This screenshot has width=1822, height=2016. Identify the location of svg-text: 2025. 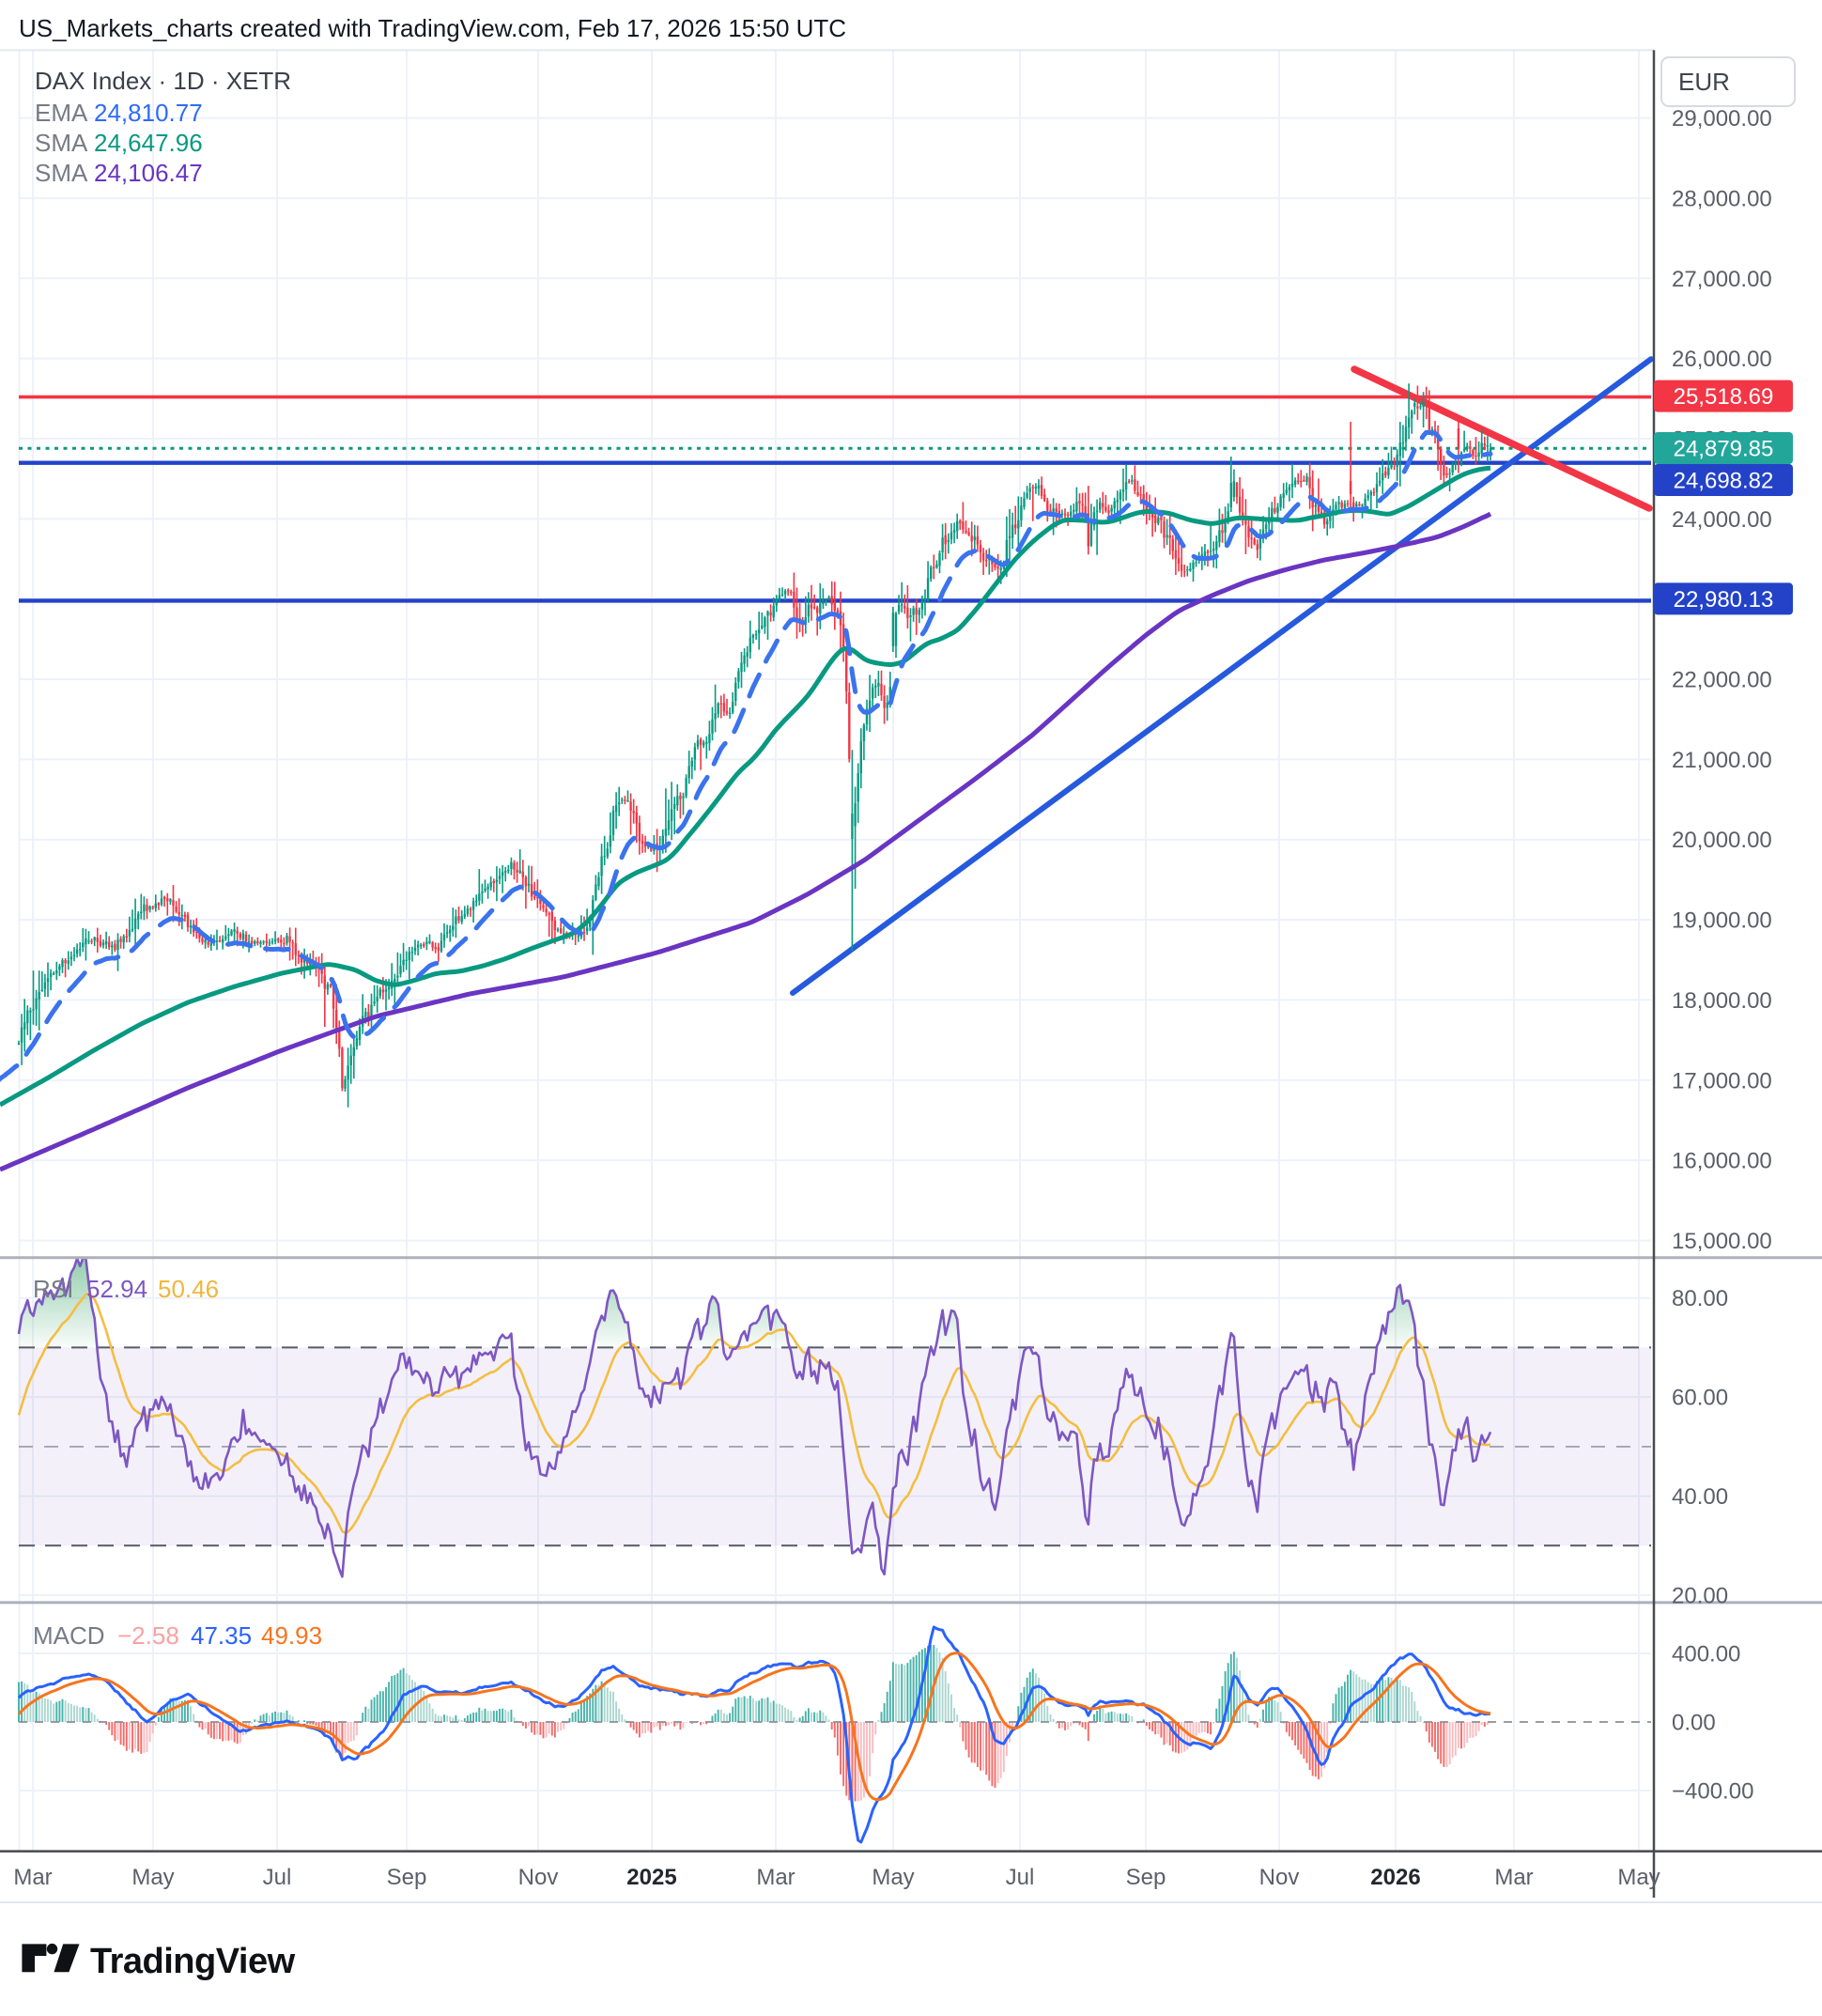
(651, 1877).